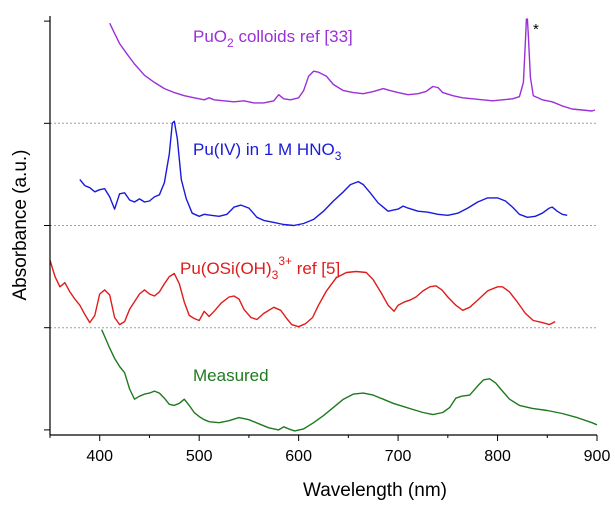 Image resolution: width=615 pixels, height=507 pixels. What do you see at coordinates (273, 38) in the screenshot?
I see `series-label-0: PuO2 colloids ref [33]` at bounding box center [273, 38].